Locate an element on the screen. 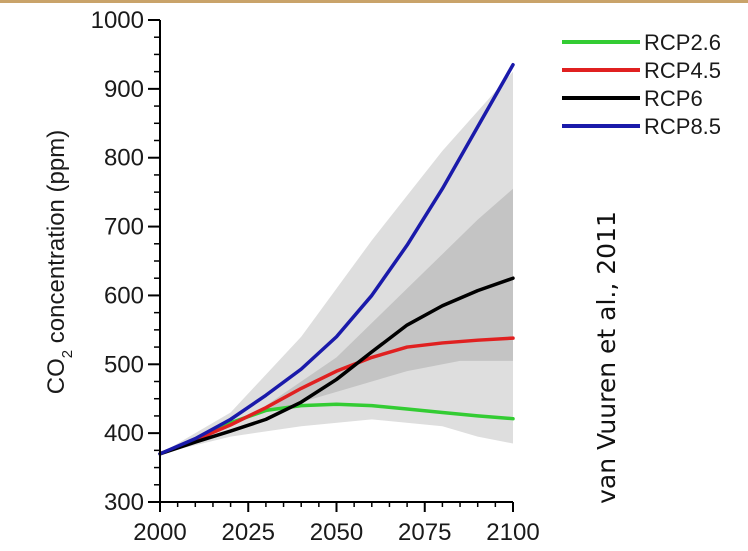 The height and width of the screenshot is (551, 748). y-tick-label: 300 is located at coordinates (124, 502).